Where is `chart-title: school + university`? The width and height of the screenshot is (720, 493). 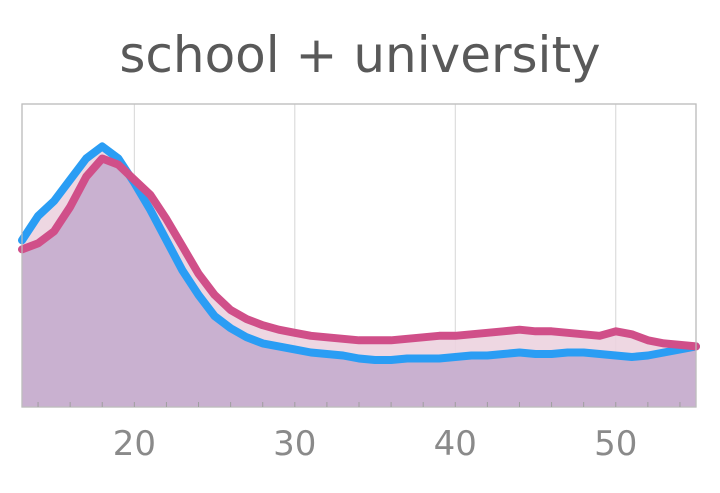 chart-title: school + university is located at coordinates (360, 55).